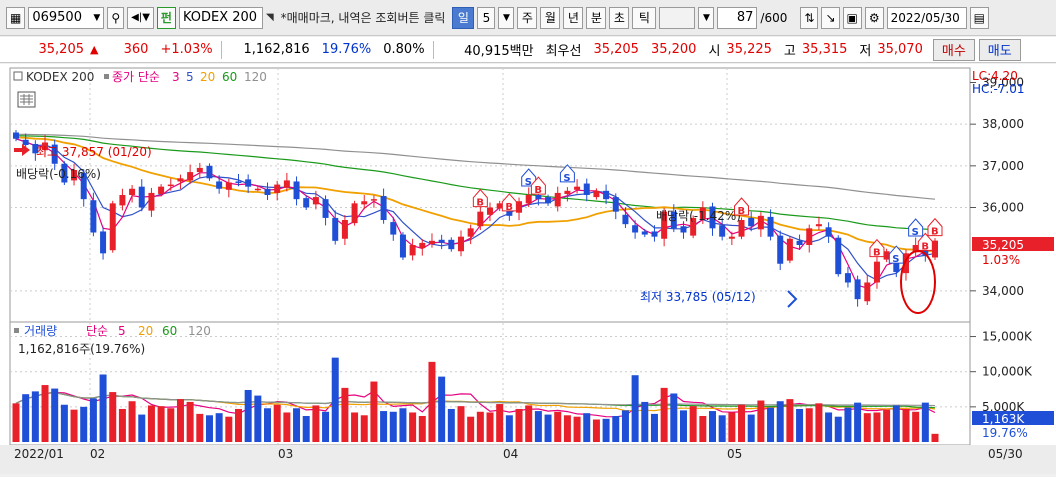  What do you see at coordinates (1013, 418) in the screenshot?
I see `volume-tag` at bounding box center [1013, 418].